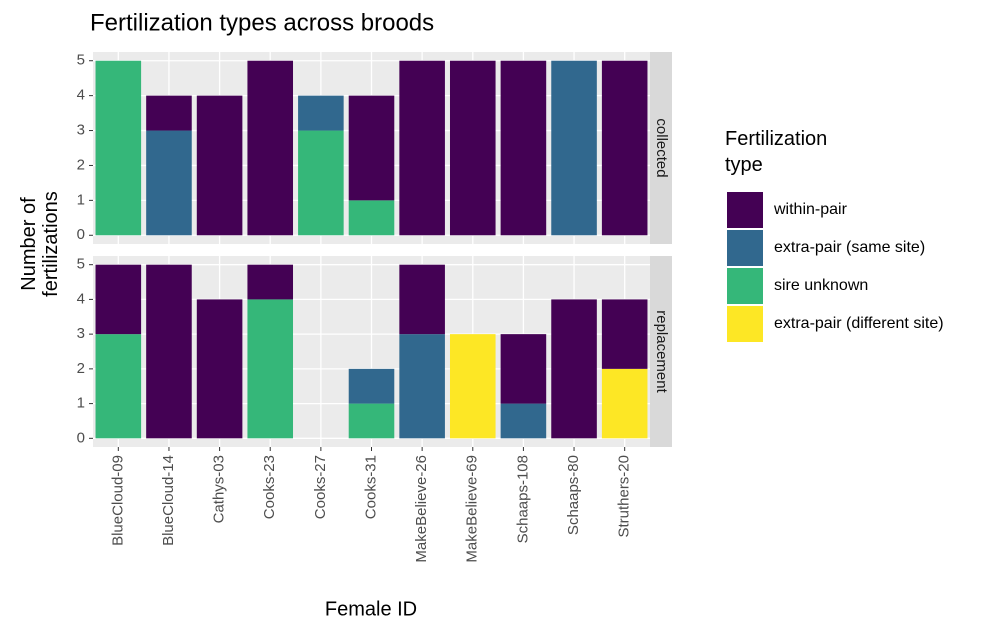 The height and width of the screenshot is (624, 987). Describe the element at coordinates (776, 152) in the screenshot. I see `legend-title: Fertilization type` at that location.